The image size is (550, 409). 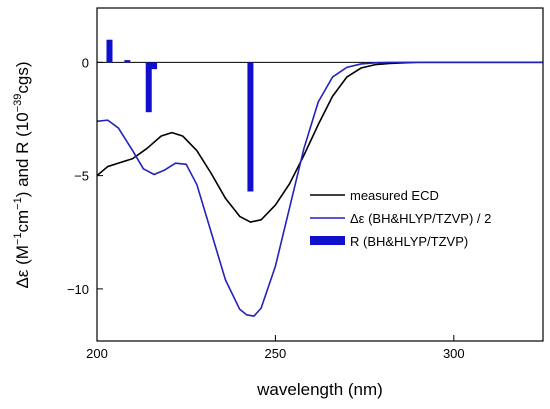 I want to click on legend-label-rotatory-strength: R (BH&HLYP/TZVP), so click(x=409, y=241).